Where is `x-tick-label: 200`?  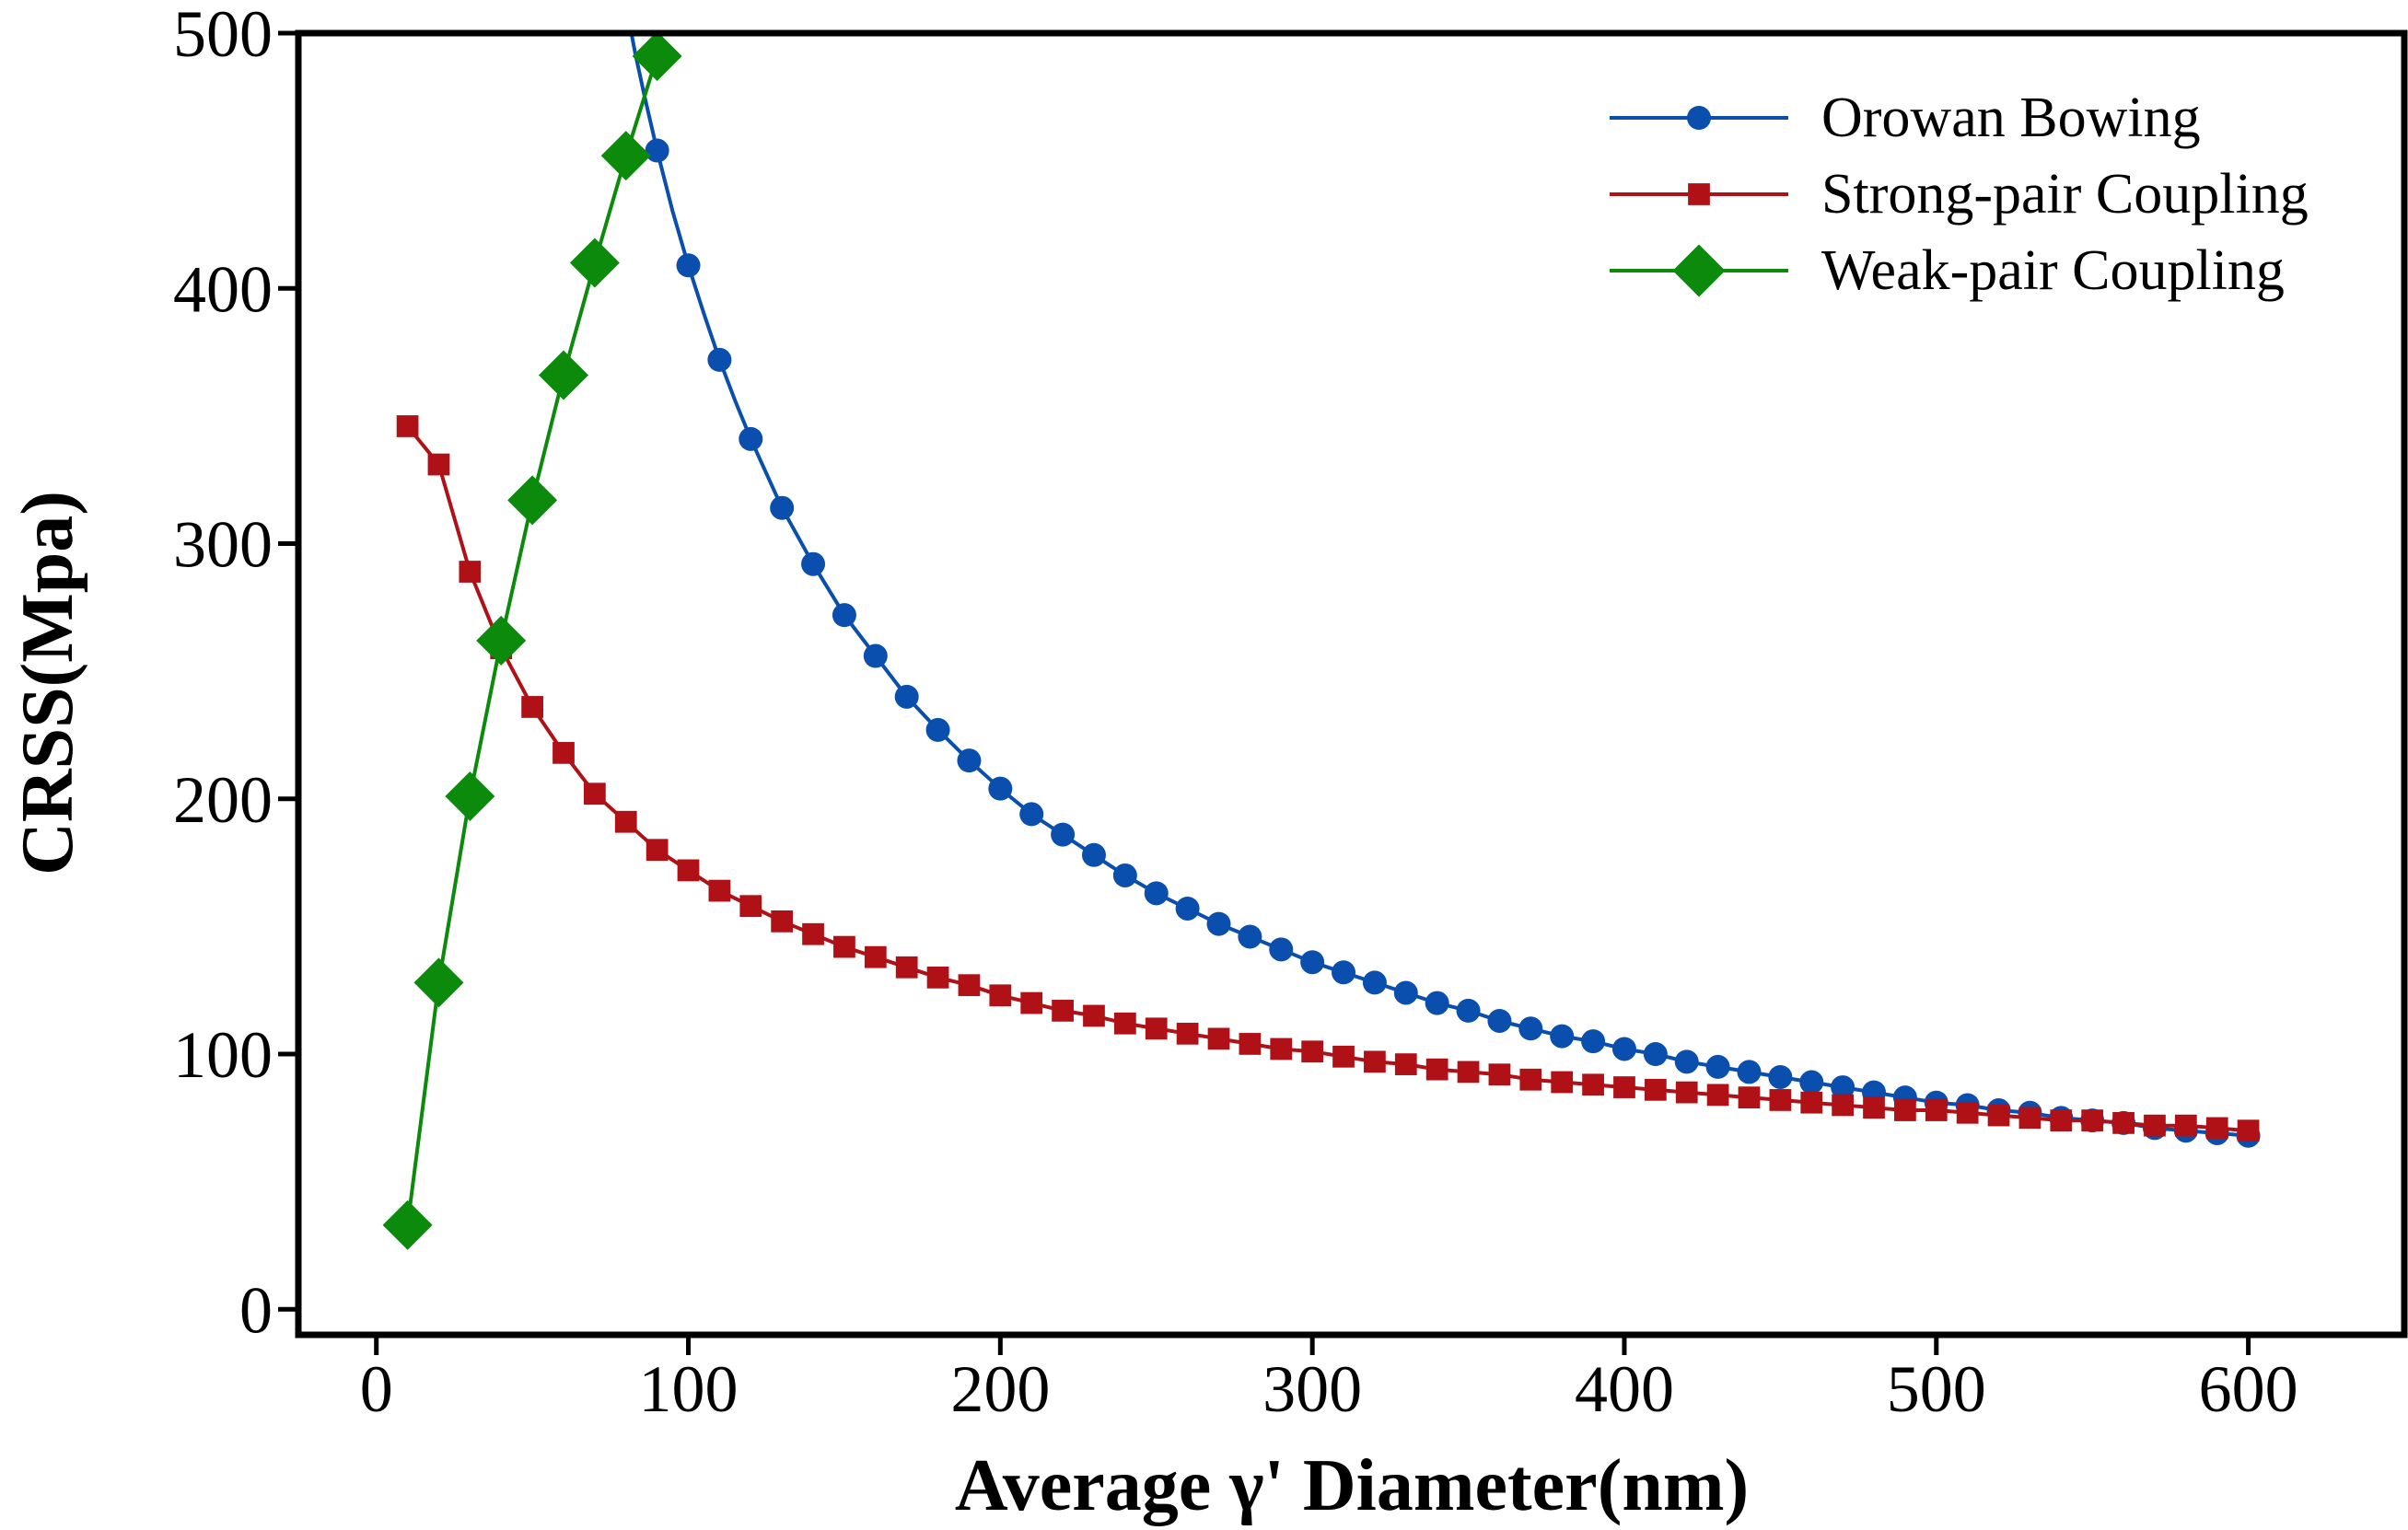
x-tick-label: 200 is located at coordinates (1000, 1389).